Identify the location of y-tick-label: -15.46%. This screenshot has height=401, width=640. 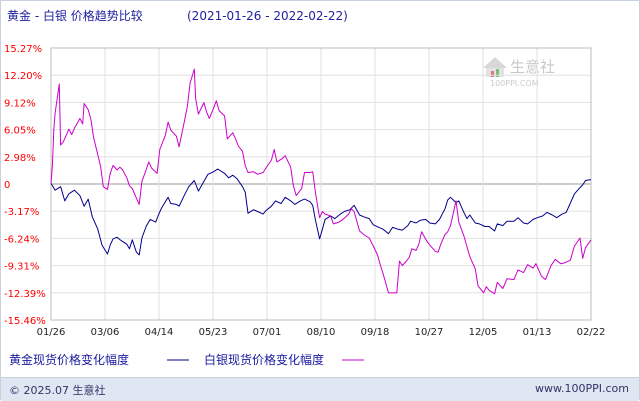
(25, 321).